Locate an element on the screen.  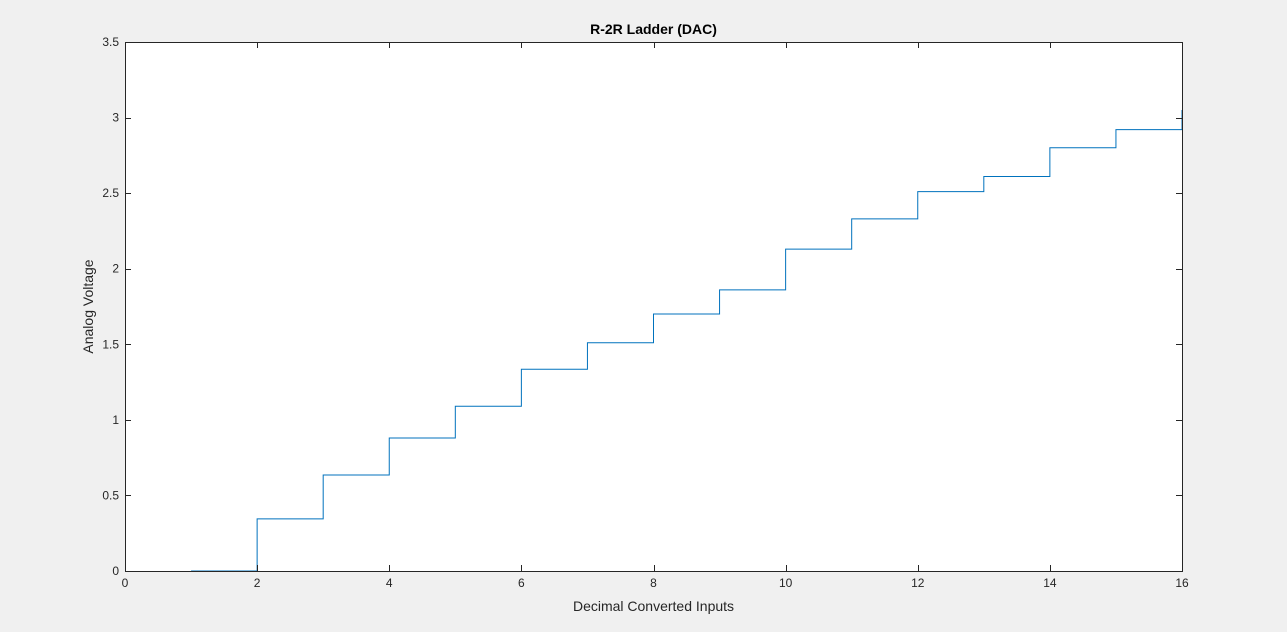
x-tick-label: 14 is located at coordinates (1050, 583).